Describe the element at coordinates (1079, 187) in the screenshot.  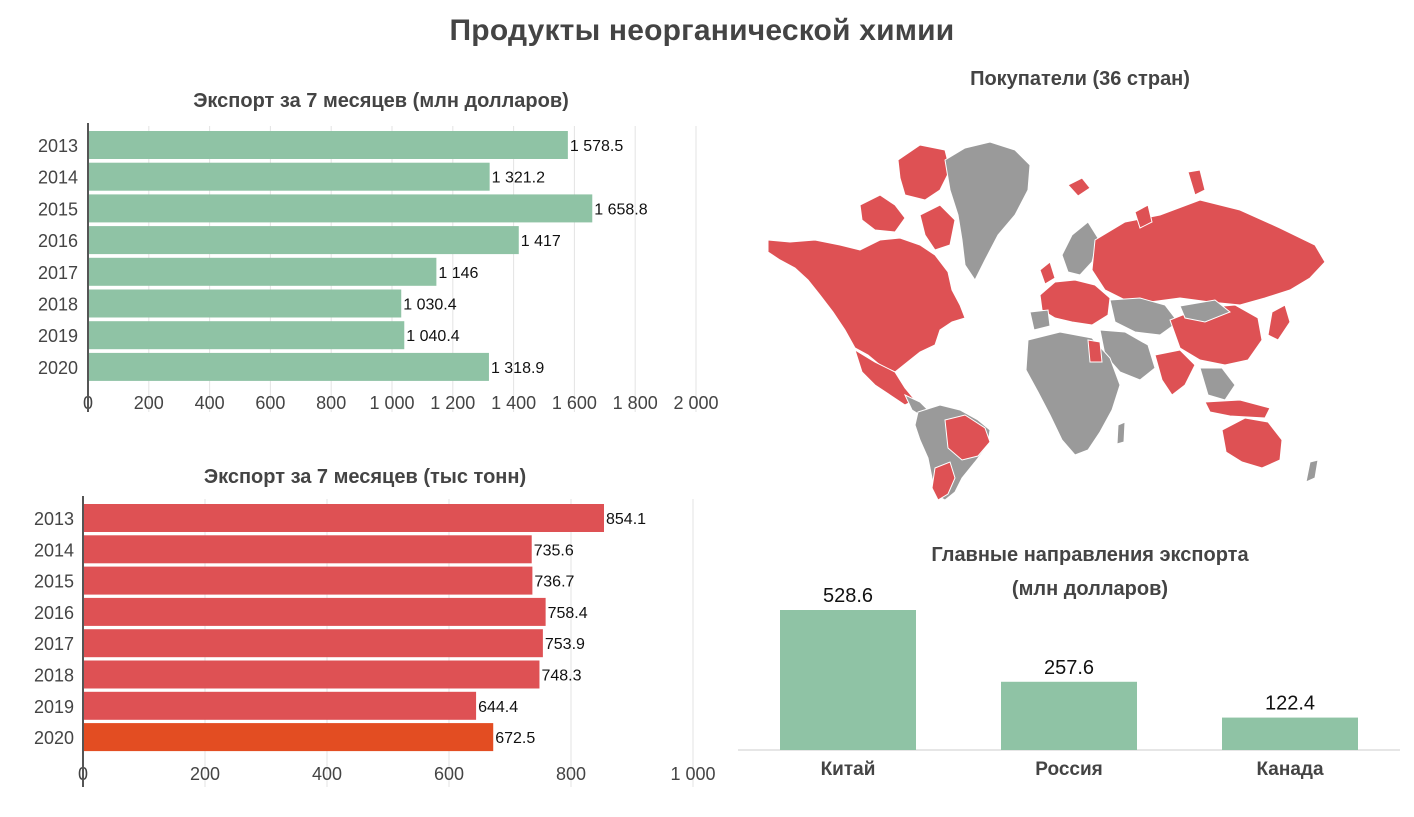
I see `map-iceland` at that location.